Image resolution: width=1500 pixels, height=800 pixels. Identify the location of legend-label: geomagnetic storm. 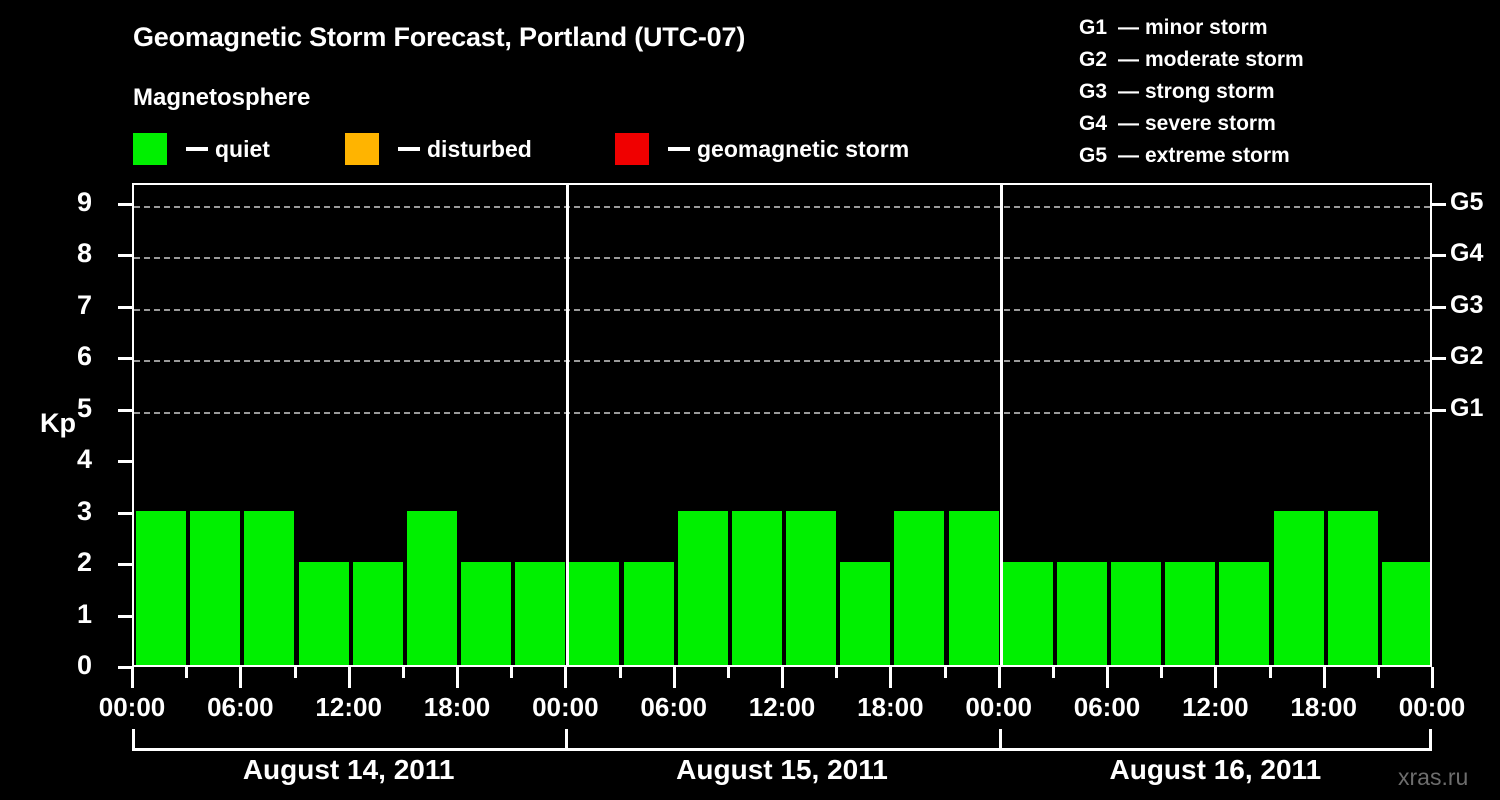
(803, 148).